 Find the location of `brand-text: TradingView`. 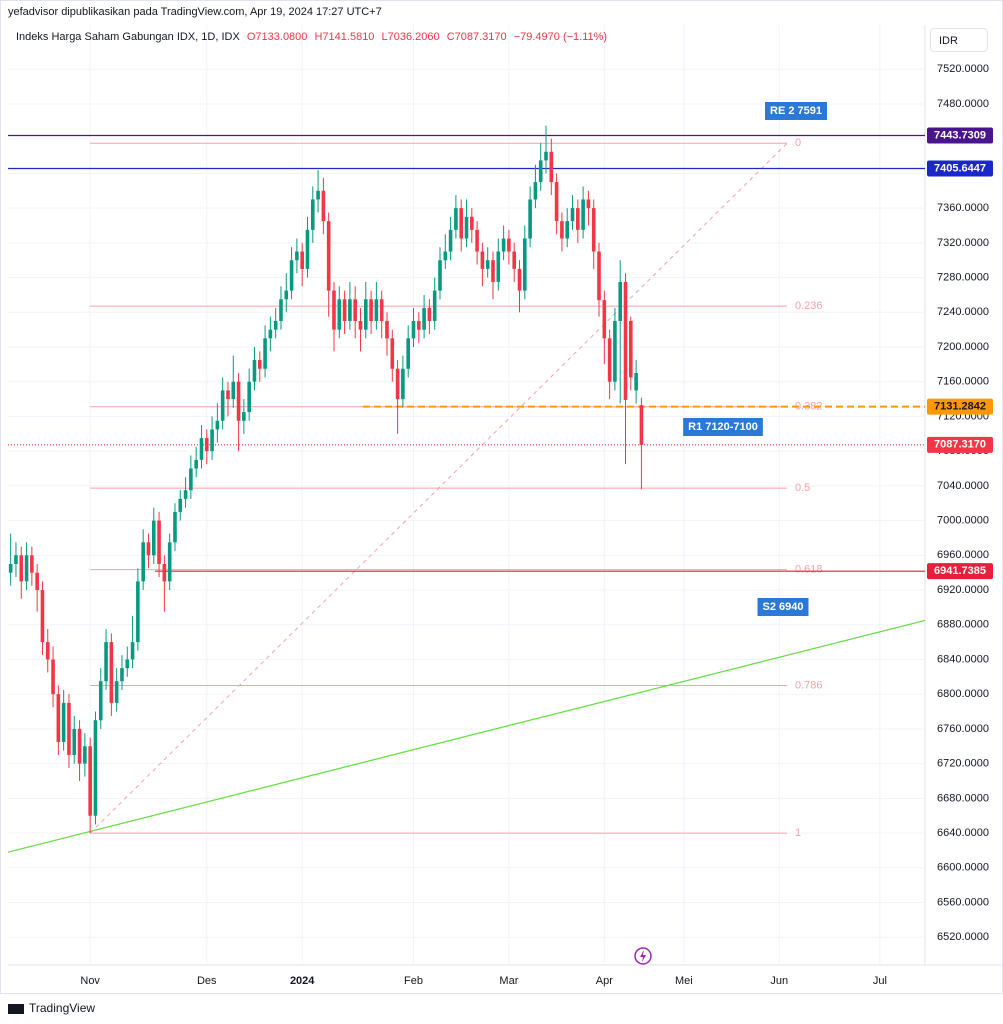

brand-text: TradingView is located at coordinates (62, 1008).